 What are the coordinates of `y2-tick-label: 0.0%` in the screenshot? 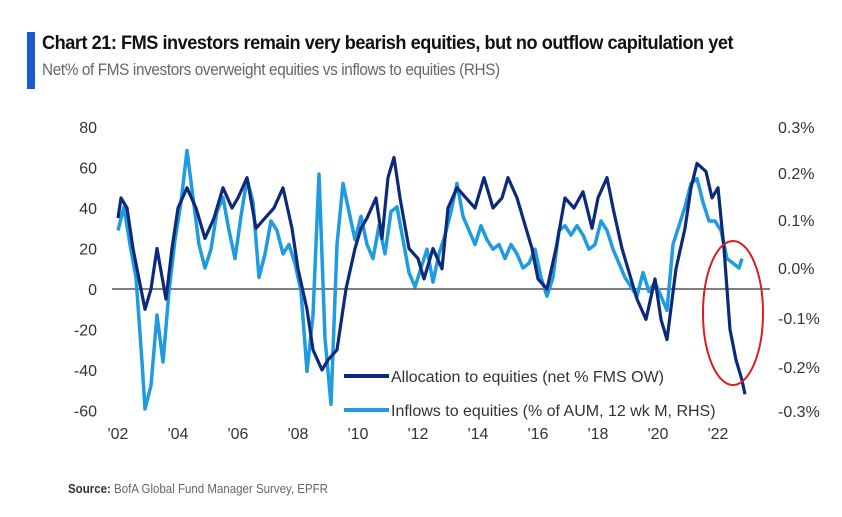 It's located at (796, 269).